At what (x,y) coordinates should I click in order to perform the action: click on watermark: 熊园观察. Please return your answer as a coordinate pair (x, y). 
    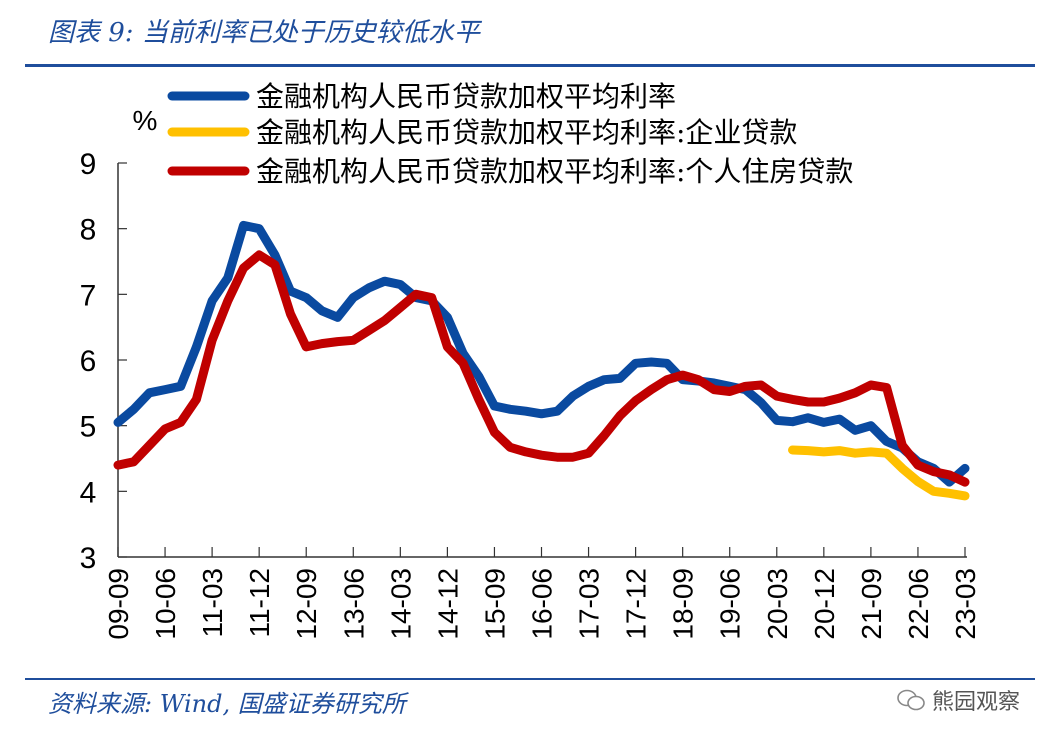
    Looking at the image, I should click on (958, 700).